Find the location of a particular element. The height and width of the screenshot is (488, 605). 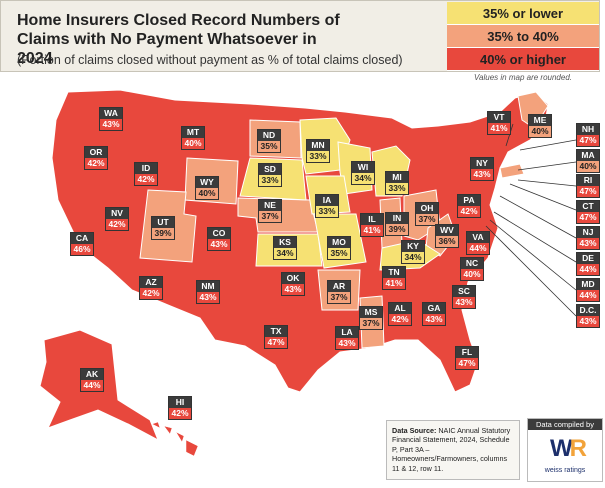

compiled-by-box: Data compiled by WR weiss ratings is located at coordinates (565, 450).